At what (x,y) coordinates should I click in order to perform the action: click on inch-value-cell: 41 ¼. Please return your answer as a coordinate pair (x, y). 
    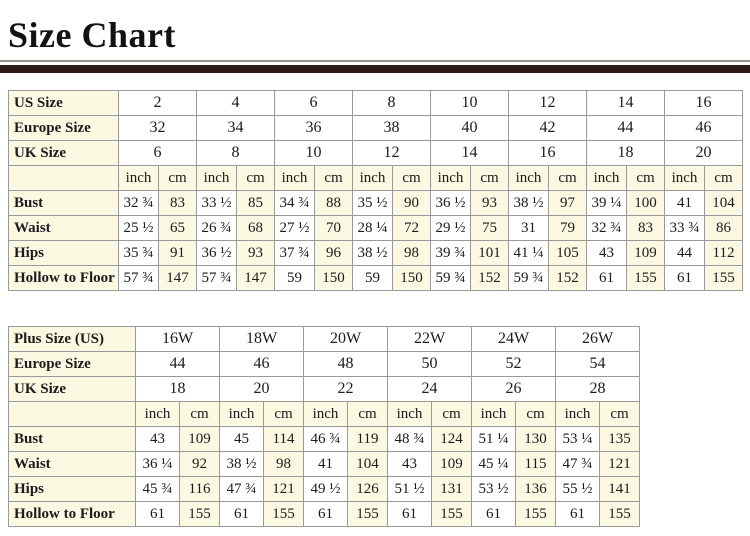
    Looking at the image, I should click on (528, 253).